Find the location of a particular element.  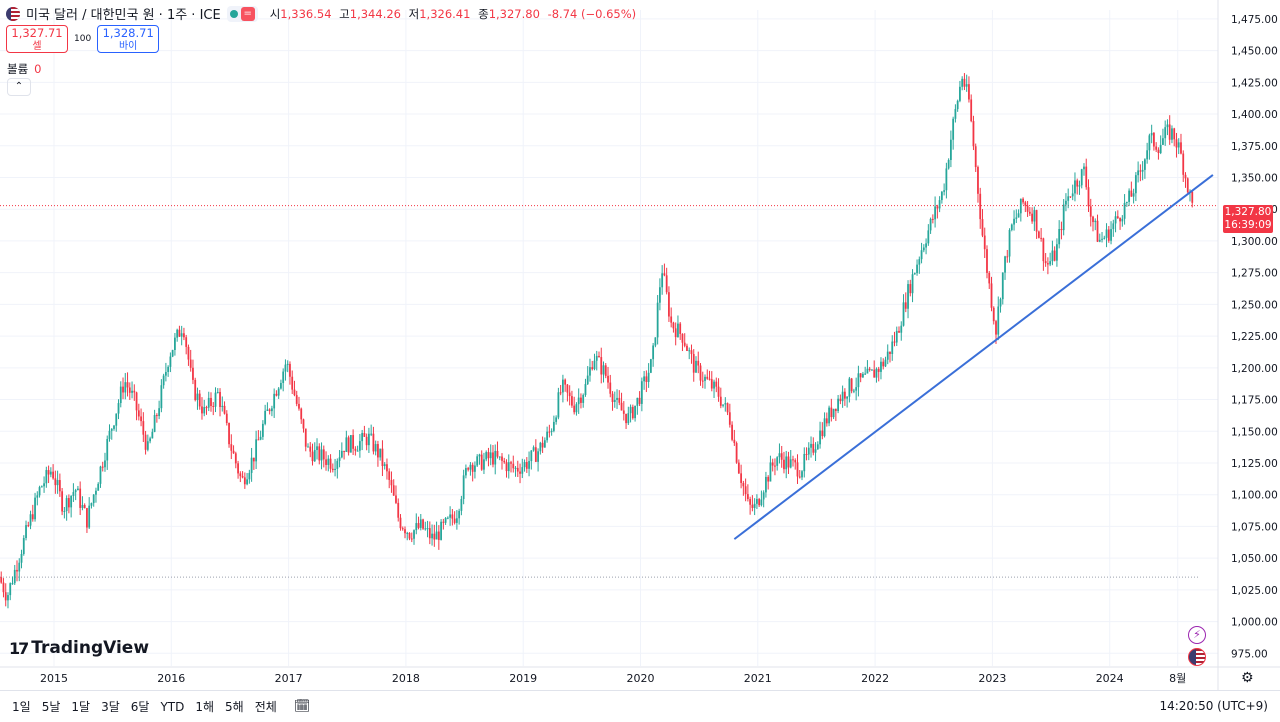

volume-value: 0 is located at coordinates (38, 69).